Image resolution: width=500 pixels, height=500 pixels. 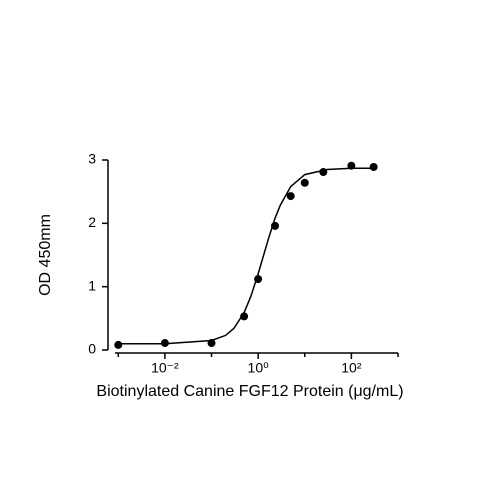 I want to click on y-axis-label: OD 450mm, so click(x=45, y=255).